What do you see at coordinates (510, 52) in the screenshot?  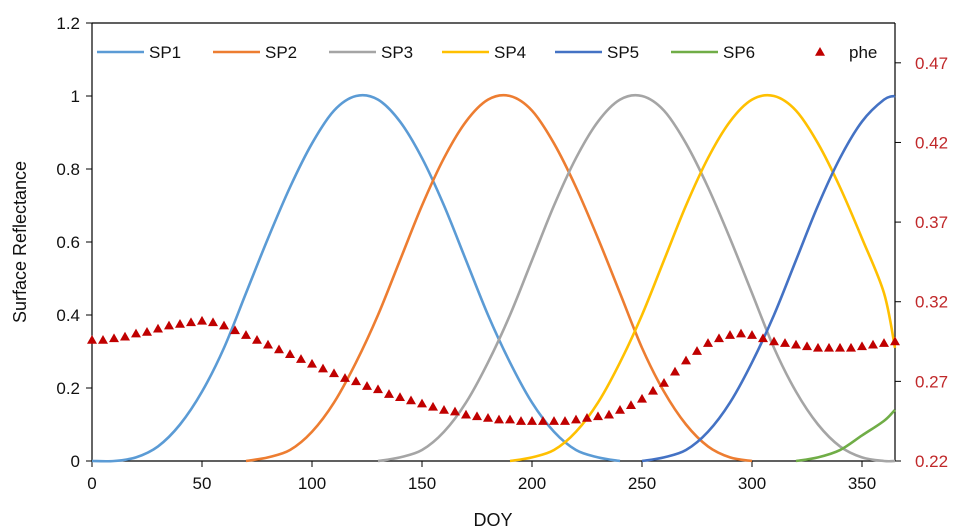 I see `legend-label-sp4: SP4` at bounding box center [510, 52].